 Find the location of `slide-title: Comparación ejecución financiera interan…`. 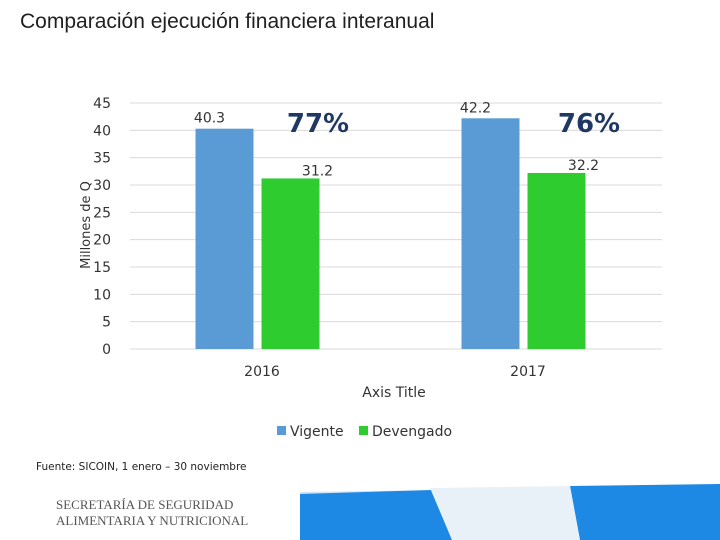

slide-title: Comparación ejecución financiera interan… is located at coordinates (227, 21).